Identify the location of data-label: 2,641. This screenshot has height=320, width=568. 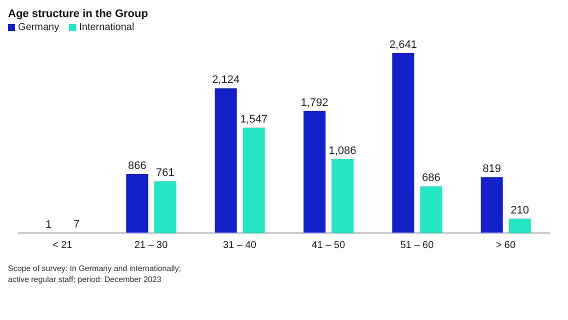
(403, 45).